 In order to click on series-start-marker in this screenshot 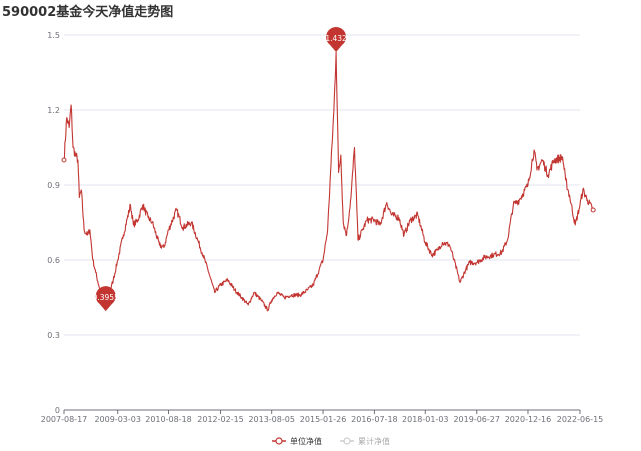, I will do `click(64, 160)`.